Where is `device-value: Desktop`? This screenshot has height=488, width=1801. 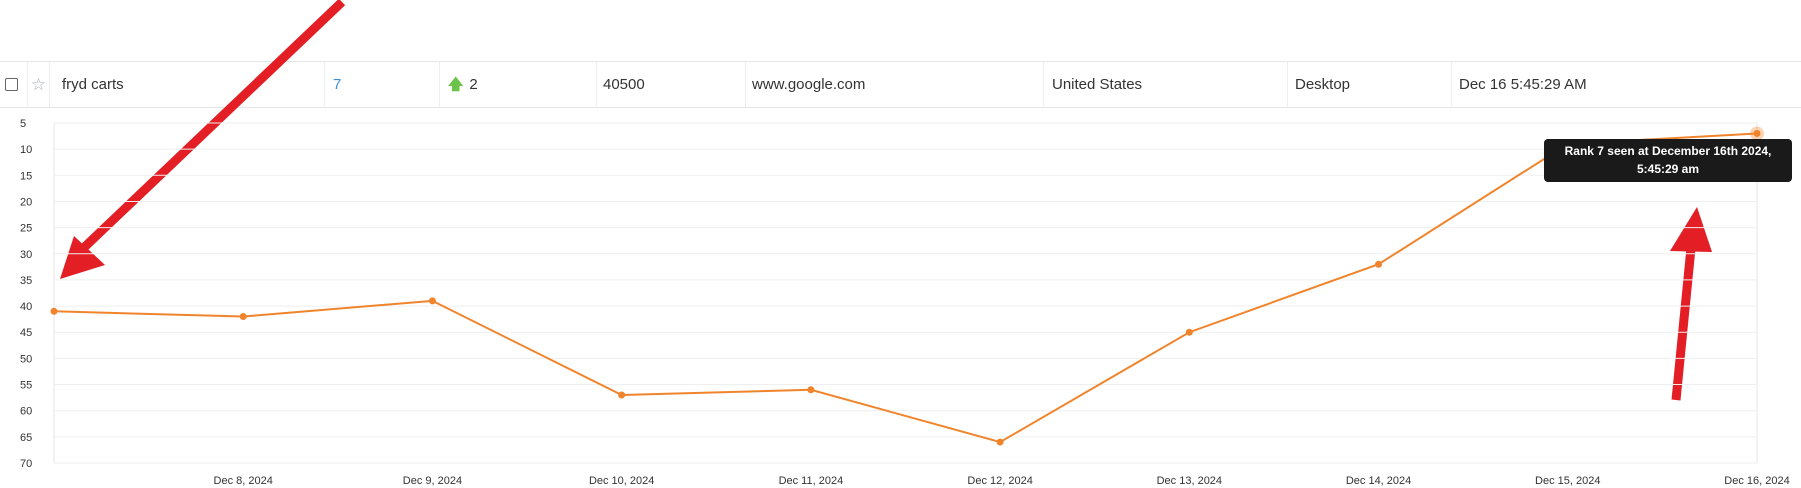 device-value: Desktop is located at coordinates (1323, 84).